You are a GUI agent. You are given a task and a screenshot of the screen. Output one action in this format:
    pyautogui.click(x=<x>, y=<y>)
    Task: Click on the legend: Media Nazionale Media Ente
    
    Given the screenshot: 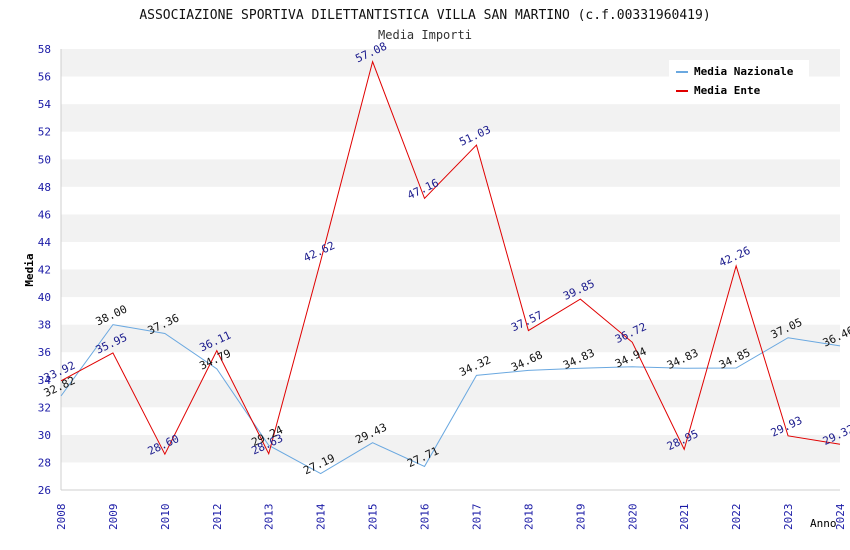 What is the action you would take?
    pyautogui.click(x=739, y=80)
    